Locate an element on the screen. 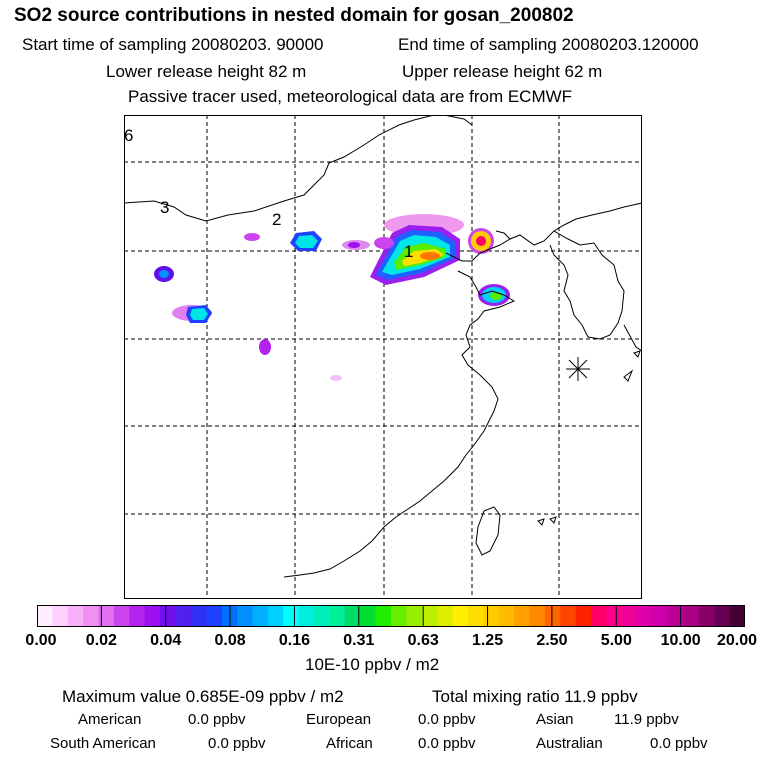  european-value: 0.0 ppbv is located at coordinates (447, 719).